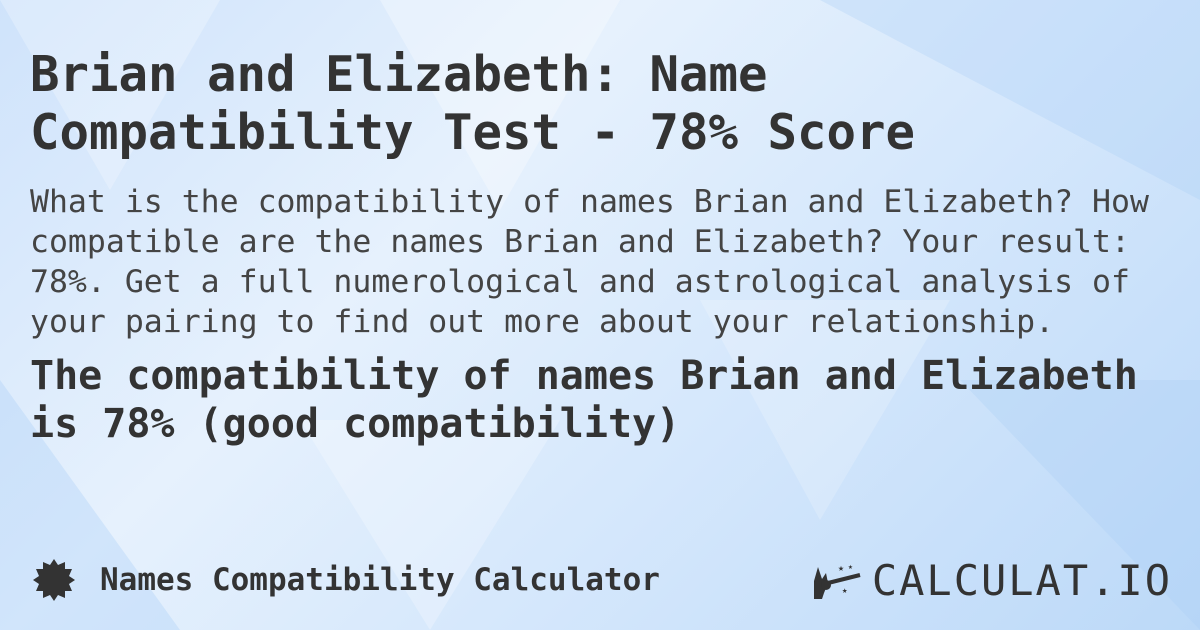  I want to click on badge-icon, so click(54, 580).